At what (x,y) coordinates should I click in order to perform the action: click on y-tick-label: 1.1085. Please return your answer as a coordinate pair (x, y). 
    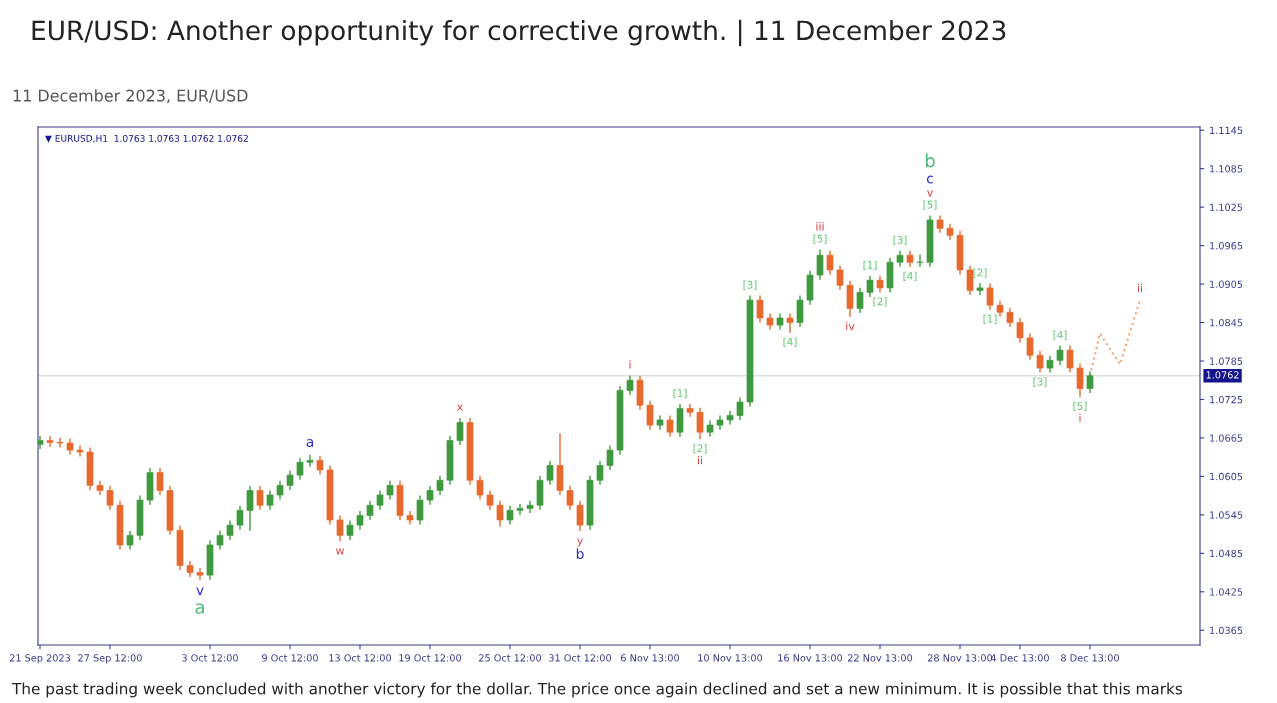
    Looking at the image, I should click on (1226, 169).